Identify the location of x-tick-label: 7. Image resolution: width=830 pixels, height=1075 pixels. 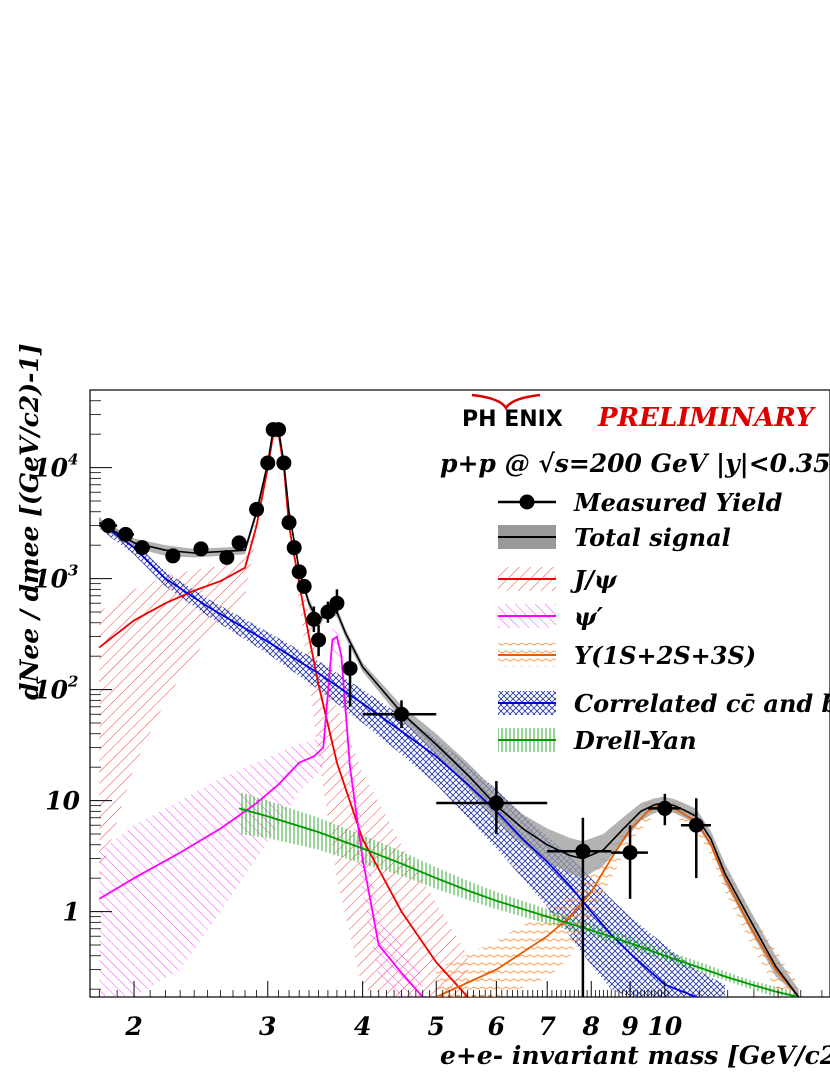
(548, 1026).